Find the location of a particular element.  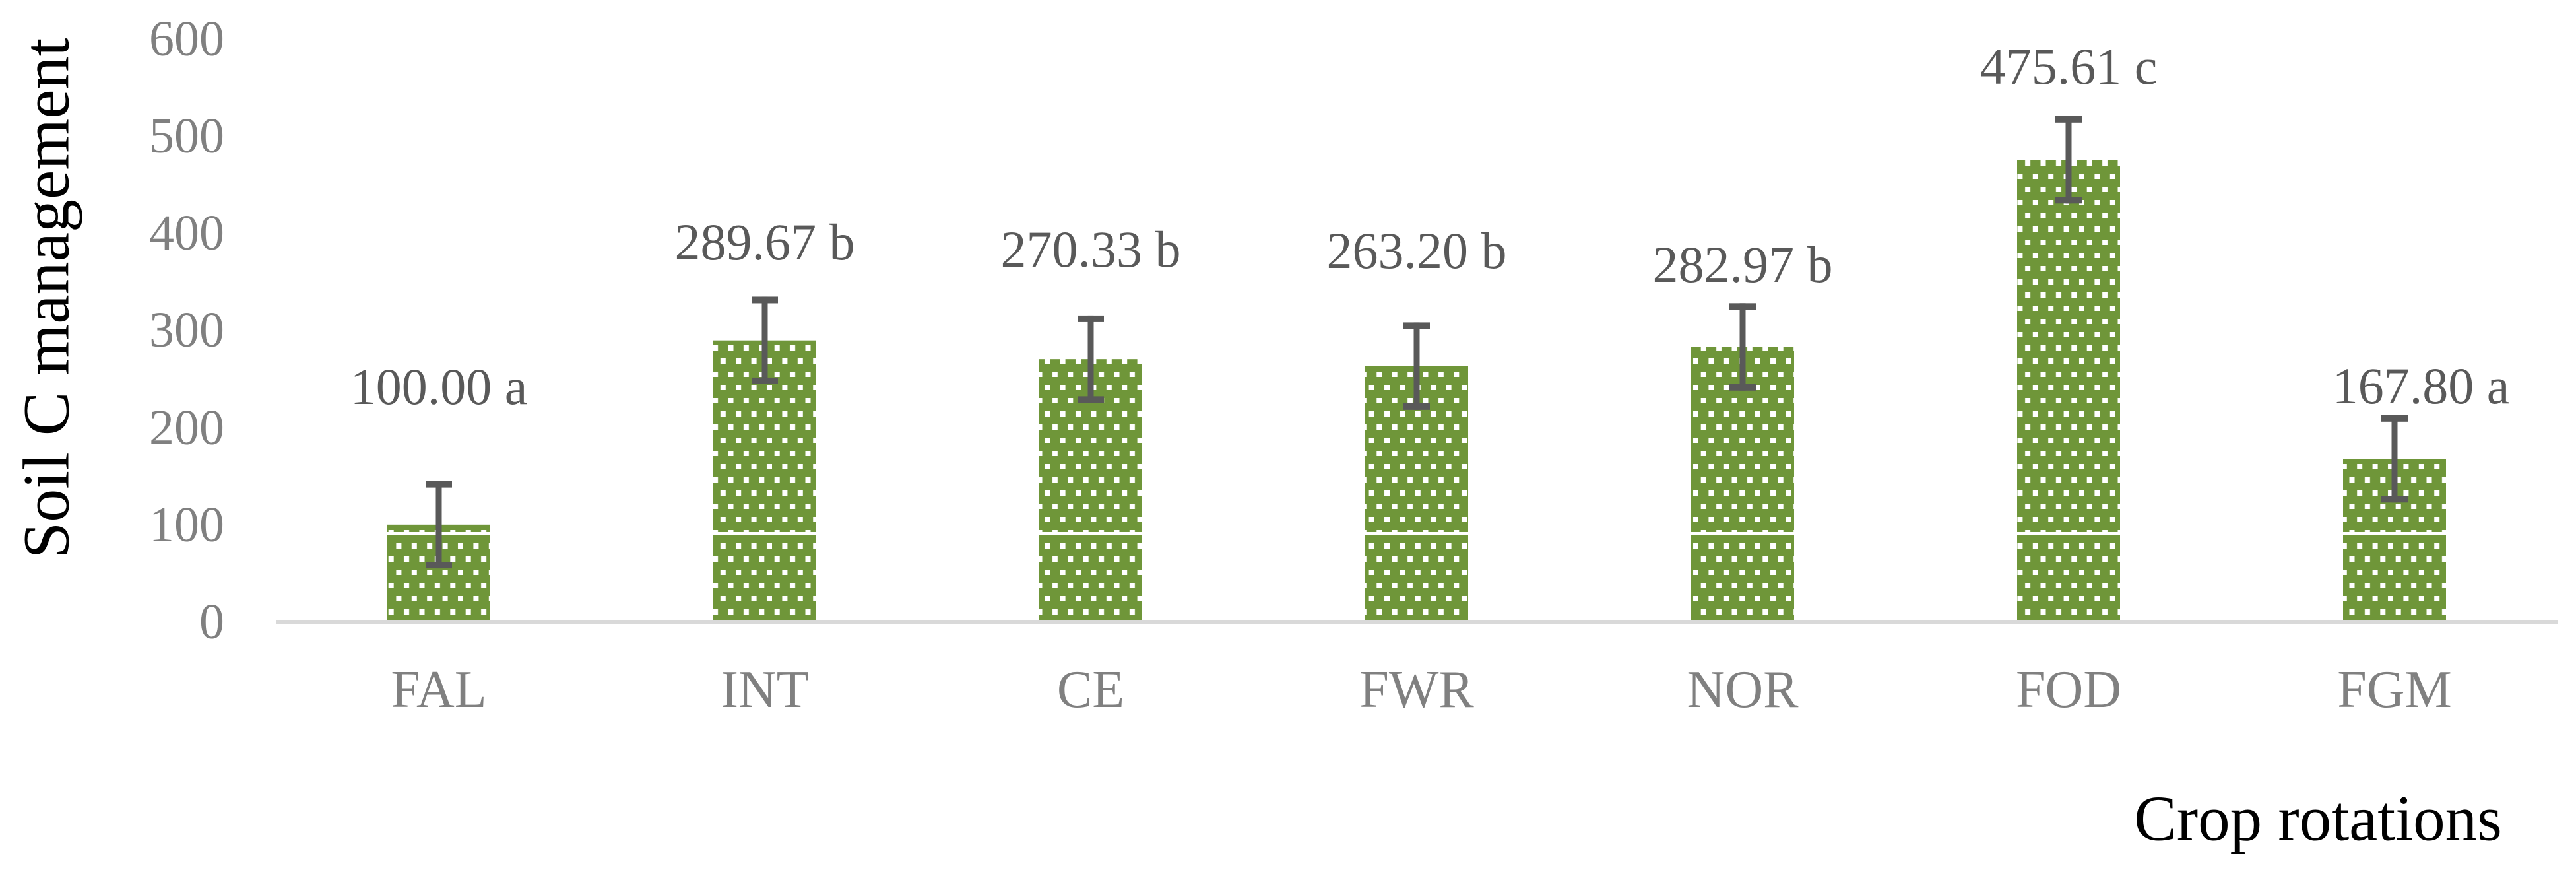

x-axis-category-label: CE is located at coordinates (1090, 690).